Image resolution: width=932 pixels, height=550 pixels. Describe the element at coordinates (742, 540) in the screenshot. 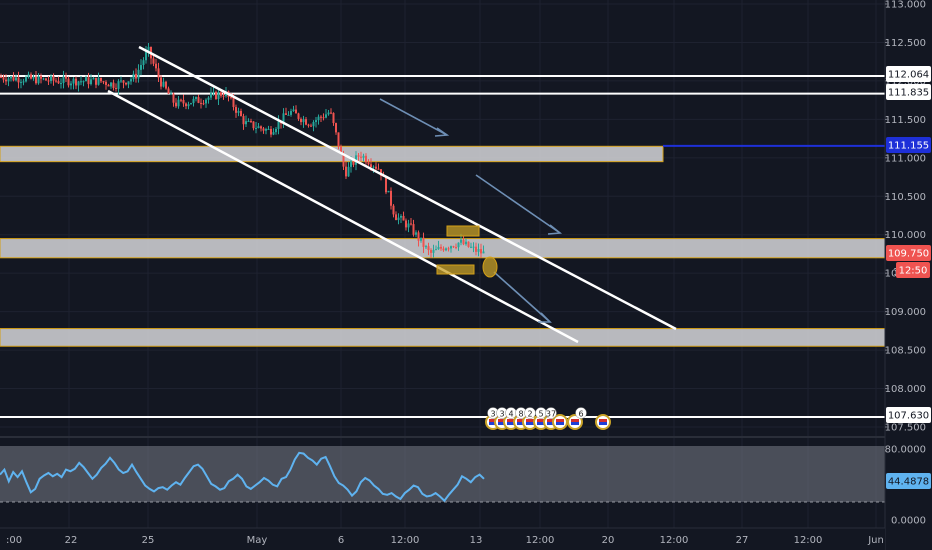

I see `time-axis-label: 27` at that location.